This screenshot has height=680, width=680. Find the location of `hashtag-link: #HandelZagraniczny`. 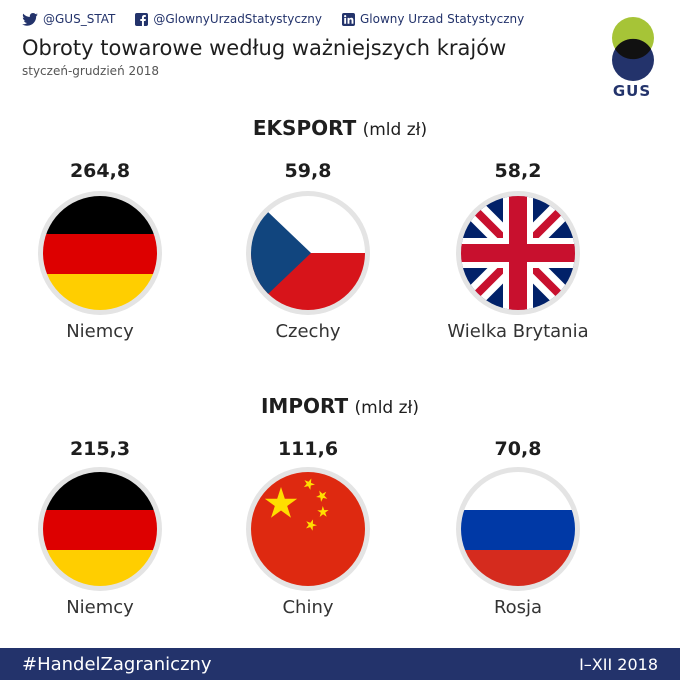

hashtag-link: #HandelZagraniczny is located at coordinates (117, 664).